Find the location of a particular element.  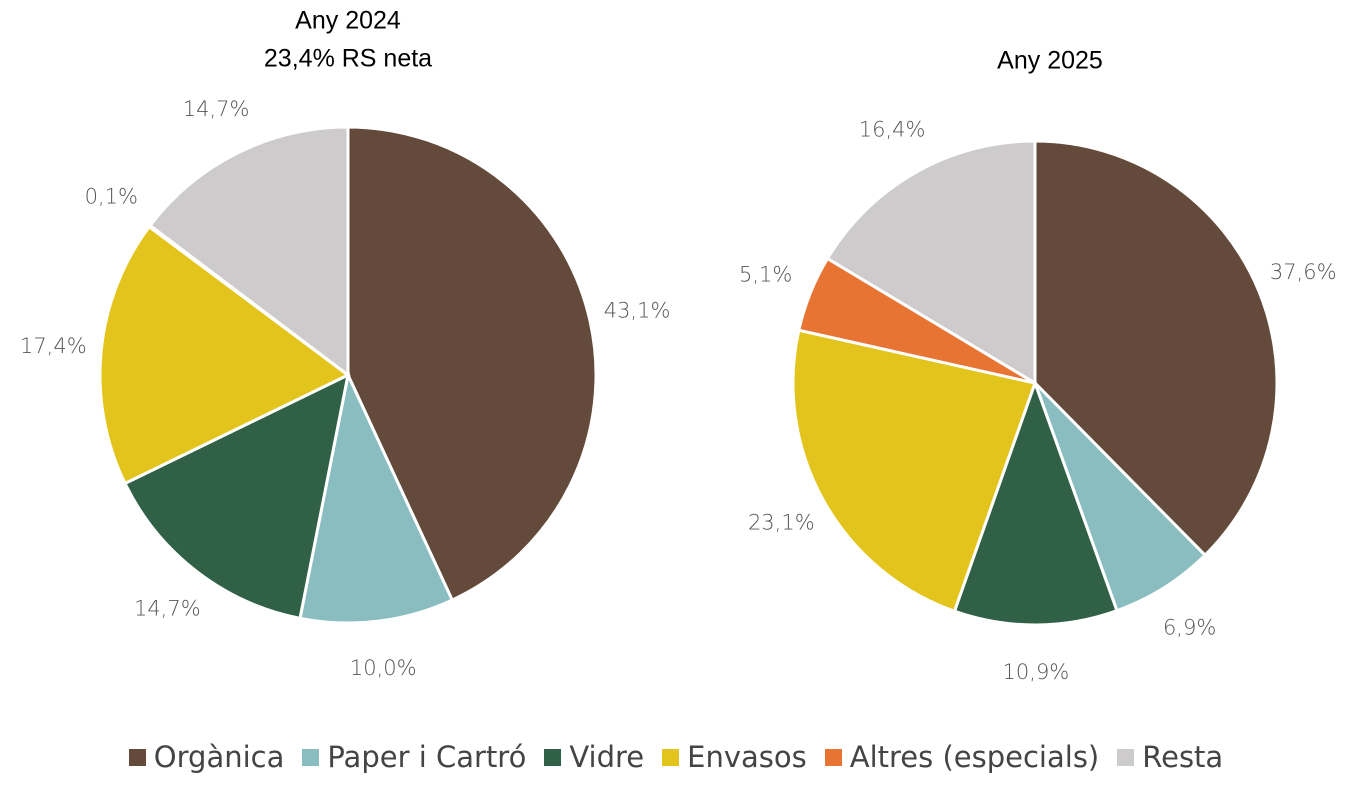

value-label: 10,0% is located at coordinates (383, 668).